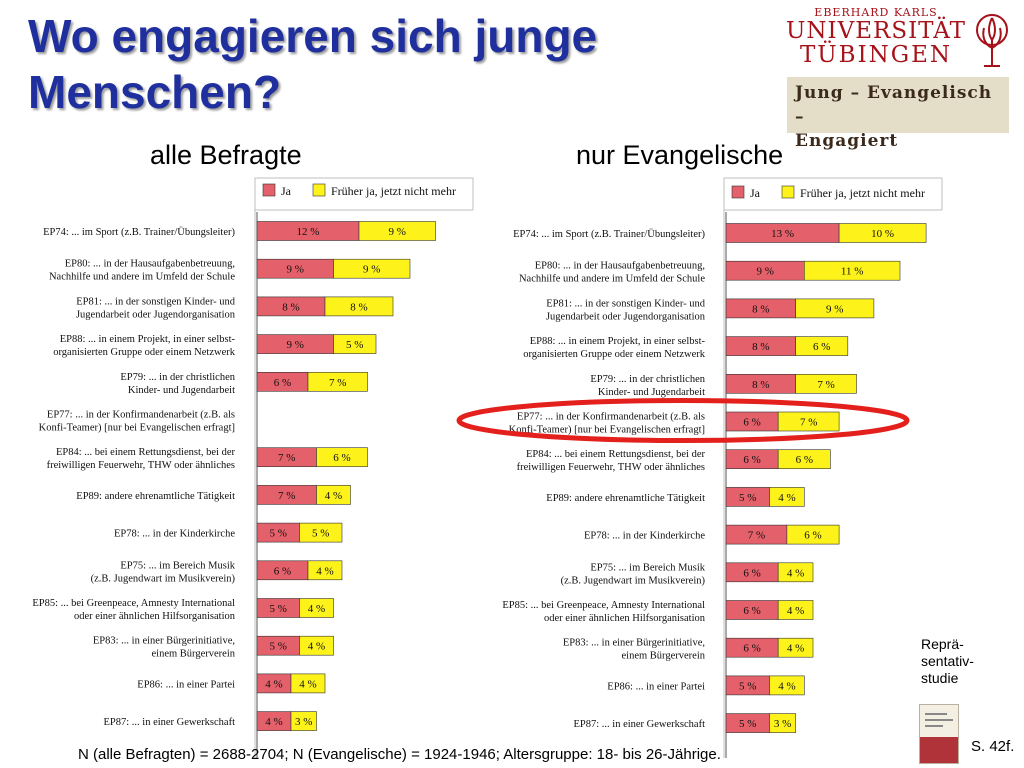 This screenshot has width=1024, height=768. What do you see at coordinates (156, 314) in the screenshot?
I see `category-label: Jugendarbeit oder Jugendorganisation` at bounding box center [156, 314].